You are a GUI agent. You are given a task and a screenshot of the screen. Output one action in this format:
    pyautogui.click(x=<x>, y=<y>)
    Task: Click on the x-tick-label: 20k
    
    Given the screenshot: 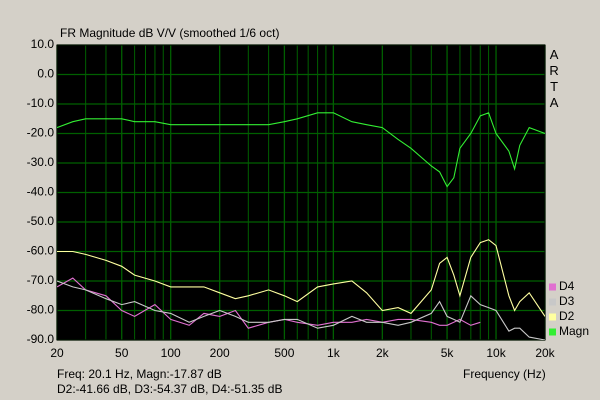 What is the action you would take?
    pyautogui.click(x=545, y=353)
    